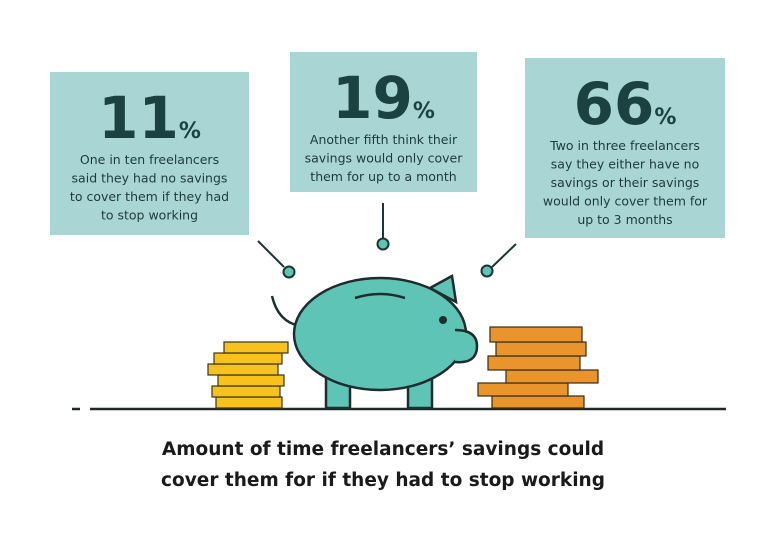 The height and width of the screenshot is (545, 775). Describe the element at coordinates (150, 178) in the screenshot. I see `stat-description: said they had no savings` at that location.